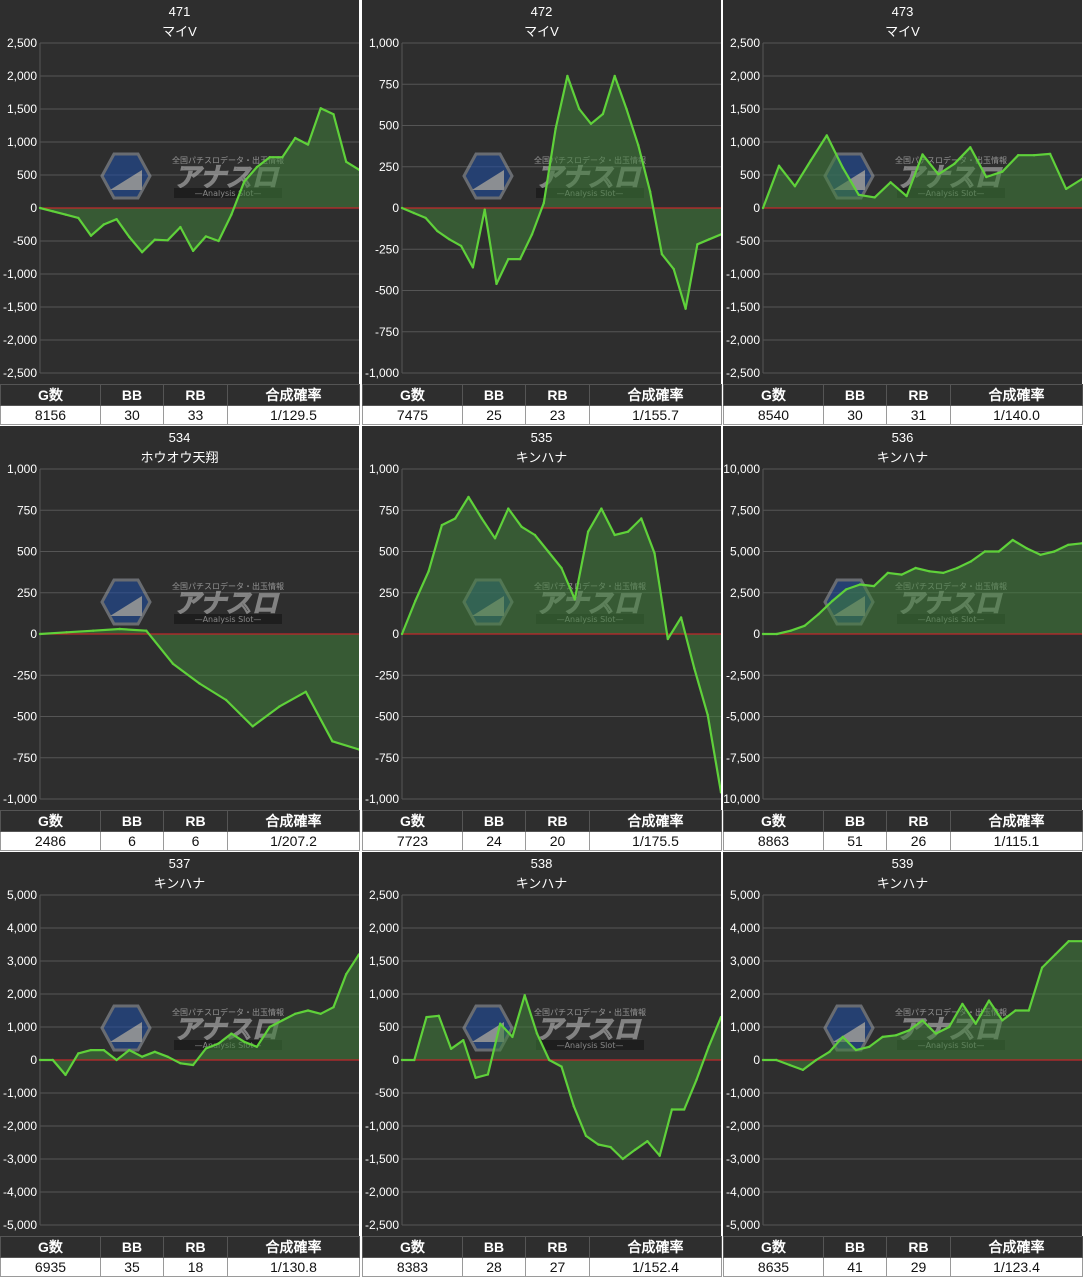 The height and width of the screenshot is (1278, 1083). What do you see at coordinates (745, 76) in the screenshot?
I see `y-tick-label: 2,000` at bounding box center [745, 76].